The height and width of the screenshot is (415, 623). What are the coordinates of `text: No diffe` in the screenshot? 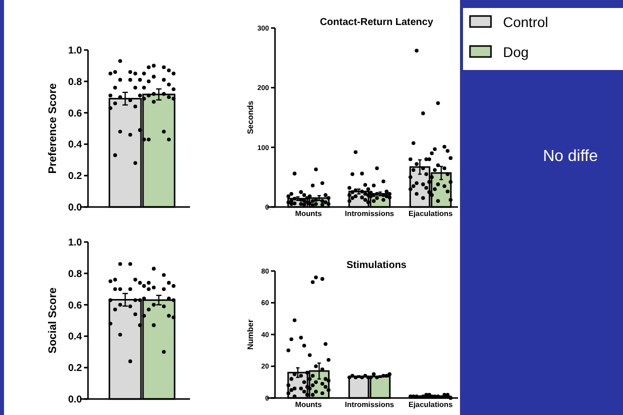 It's located at (570, 156).